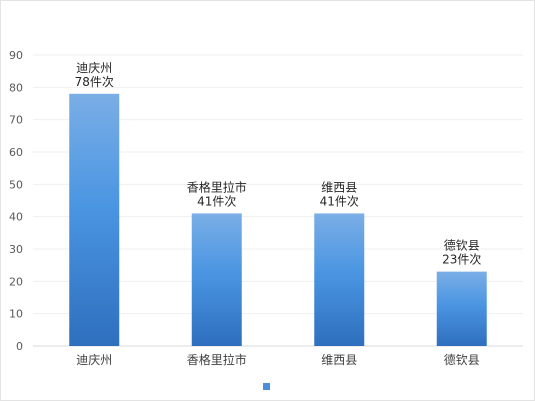 Image resolution: width=535 pixels, height=401 pixels. Describe the element at coordinates (94, 68) in the screenshot. I see `data-label-category: 迪庆州` at that location.